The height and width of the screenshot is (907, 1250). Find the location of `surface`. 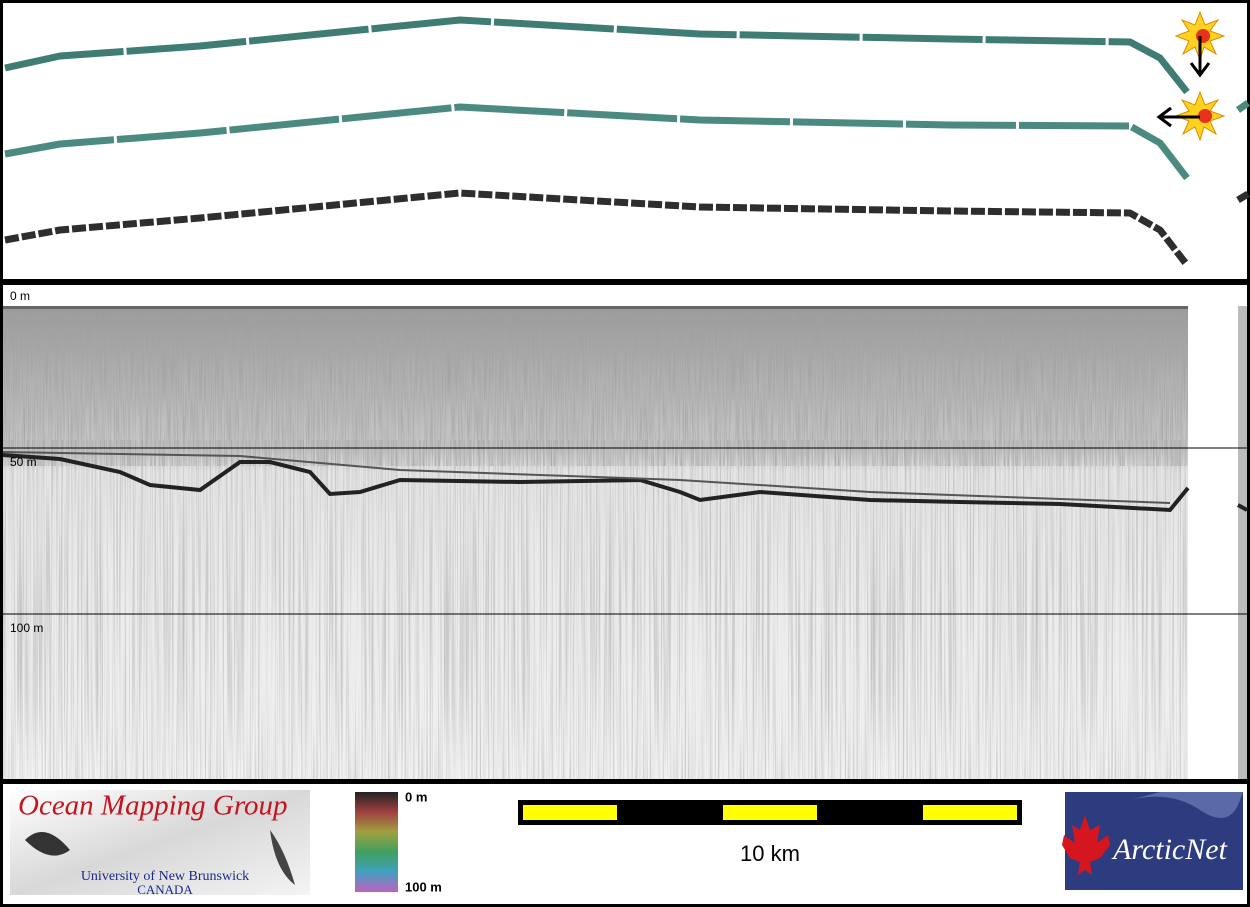

surface is located at coordinates (595, 307).